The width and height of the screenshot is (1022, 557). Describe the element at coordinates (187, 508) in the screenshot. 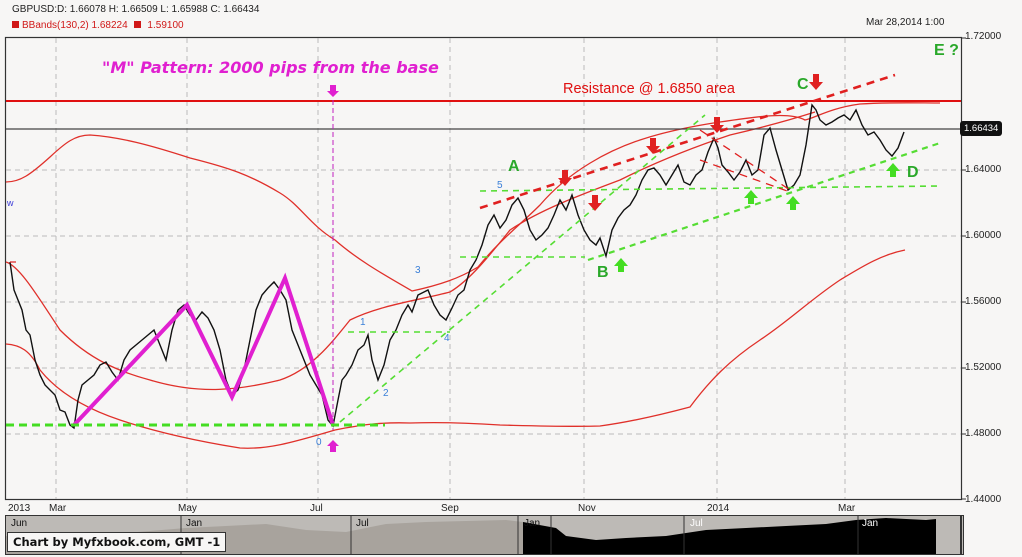

I see `x-tick: May` at that location.